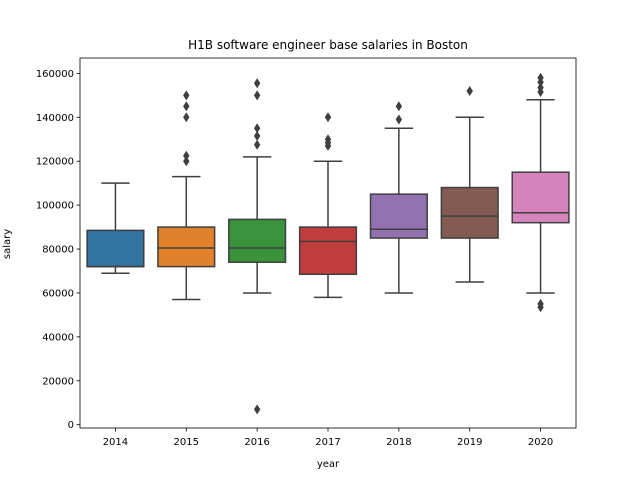 The width and height of the screenshot is (640, 480). Describe the element at coordinates (328, 464) in the screenshot. I see `x-axis-label: year` at that location.